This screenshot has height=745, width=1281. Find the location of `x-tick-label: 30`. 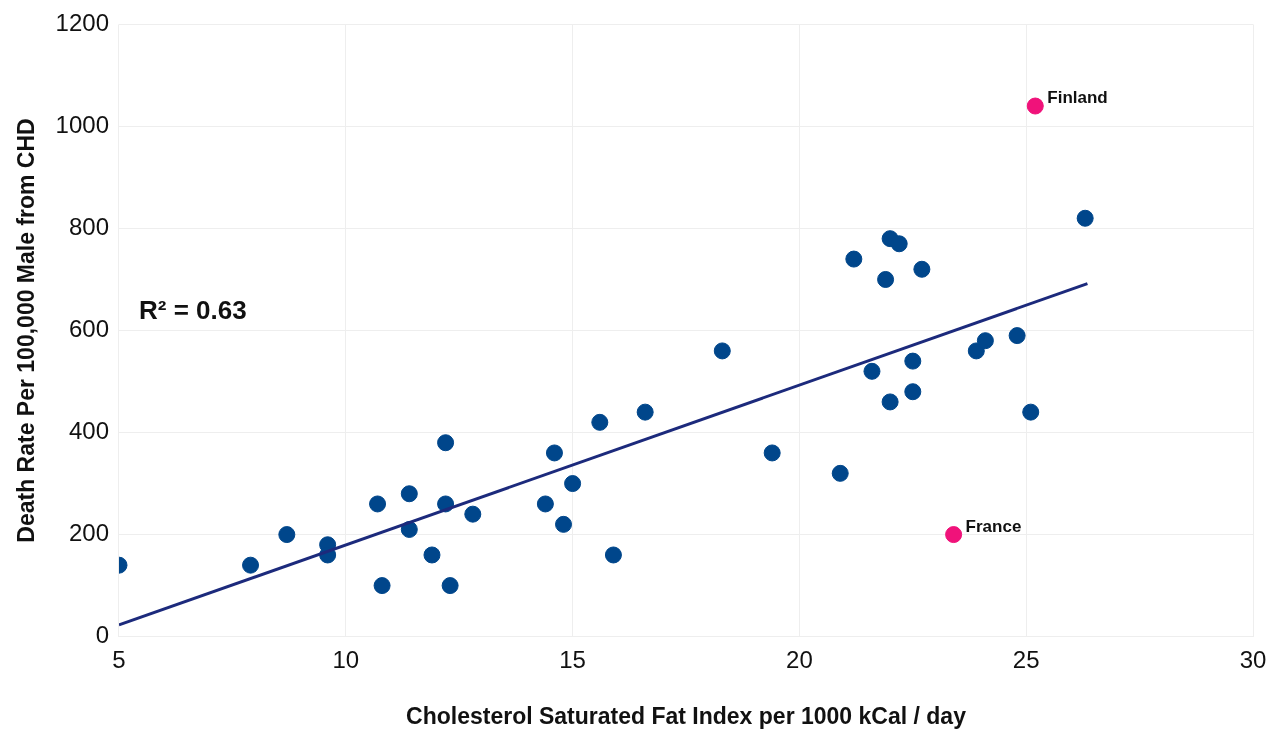

x-tick-label: 30 is located at coordinates (1253, 659).